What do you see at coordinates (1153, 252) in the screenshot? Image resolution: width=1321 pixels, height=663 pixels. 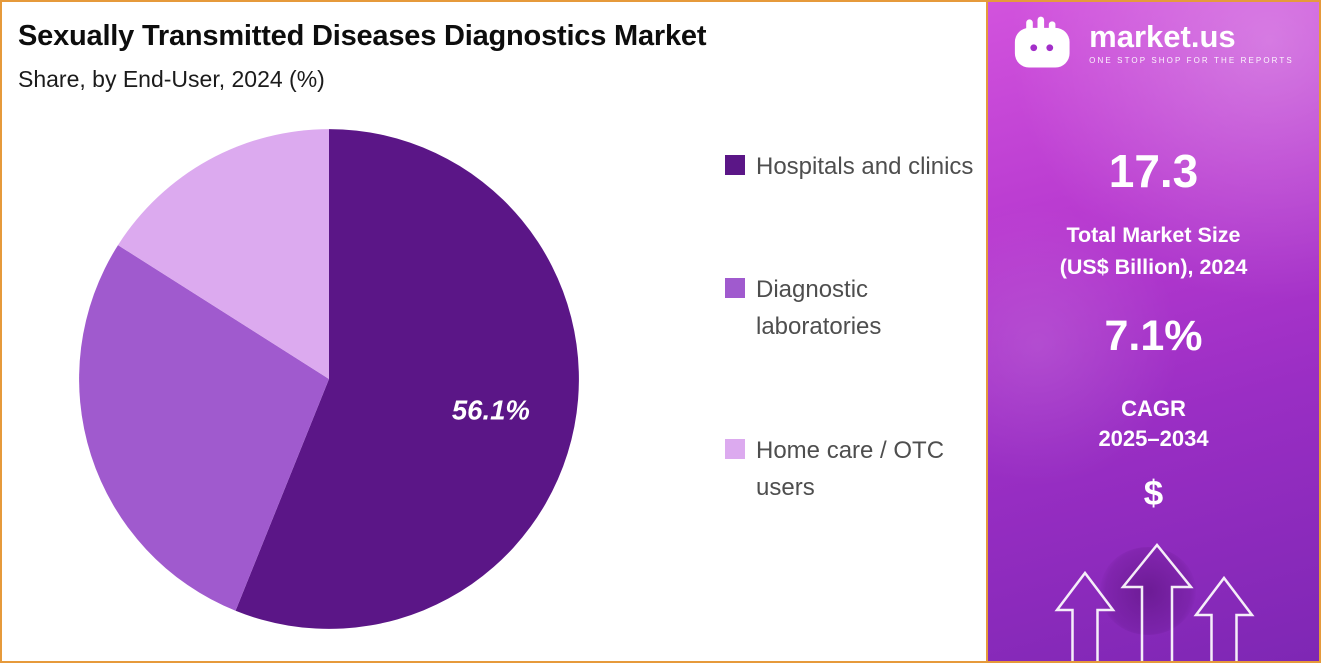 I see `market-size-label: Total Market Size (US$ Billion), 2024` at bounding box center [1153, 252].